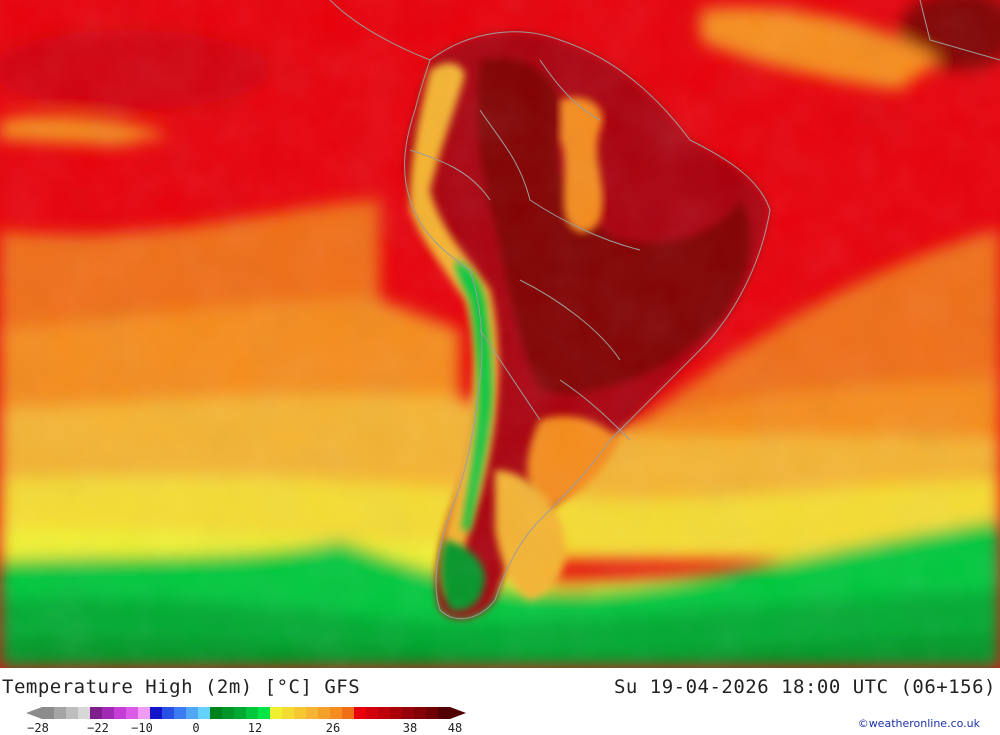 This screenshot has height=735, width=1000. Describe the element at coordinates (333, 728) in the screenshot. I see `legend-tick-label: 26` at that location.